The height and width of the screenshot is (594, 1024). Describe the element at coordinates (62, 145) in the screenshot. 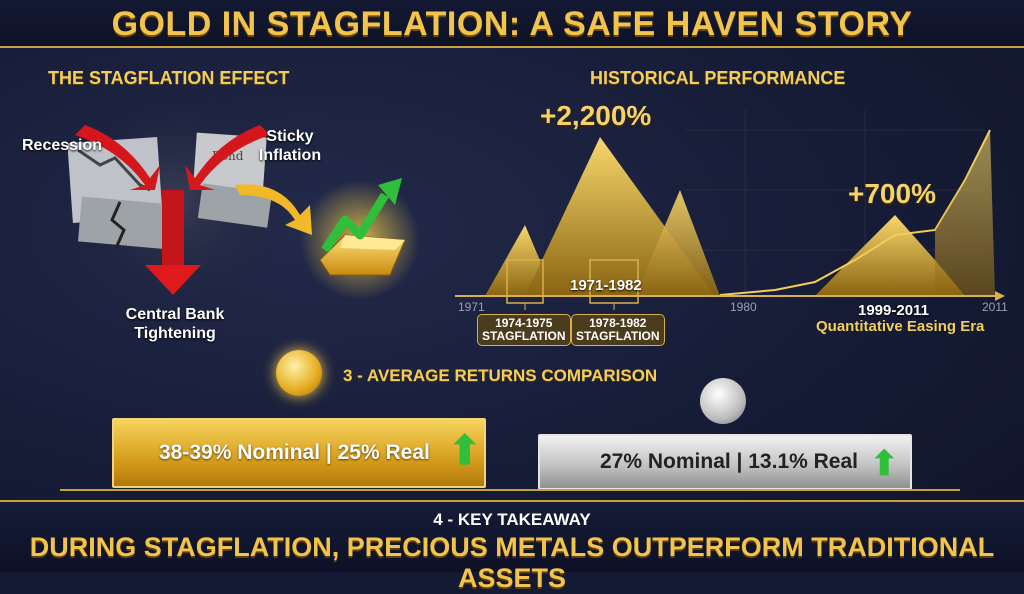

I see `recession-label: Recession` at that location.